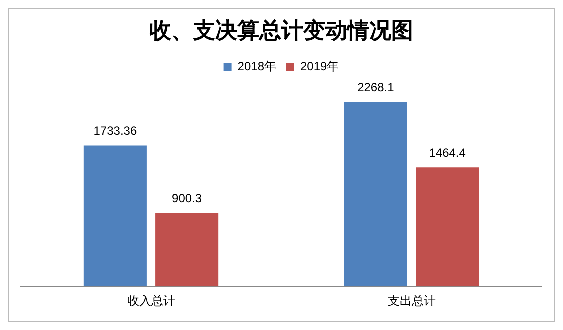 The image size is (563, 330). Describe the element at coordinates (151, 301) in the screenshot. I see `x-tick-label: 收入总计` at that location.